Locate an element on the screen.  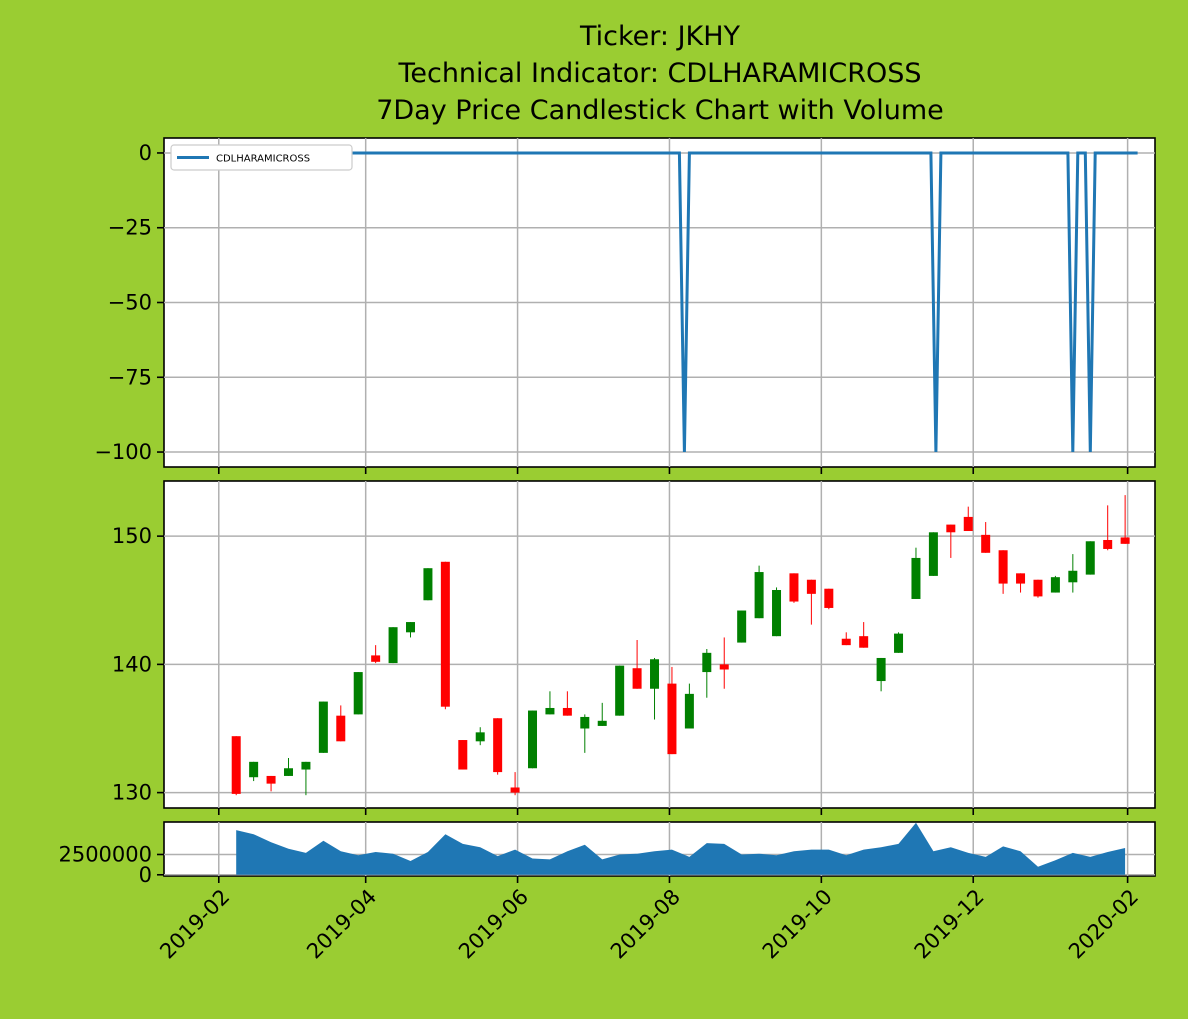
x-tick-label: 2020-02 is located at coordinates (1103, 924).